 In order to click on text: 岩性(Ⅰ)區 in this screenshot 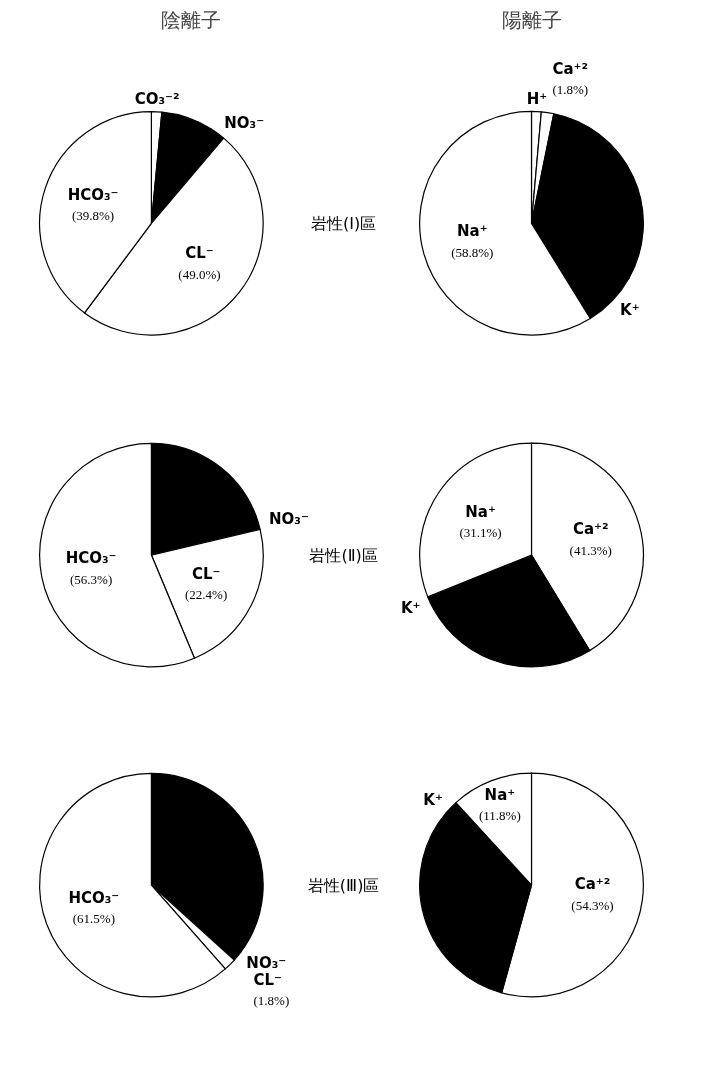, I will do `click(344, 223)`.